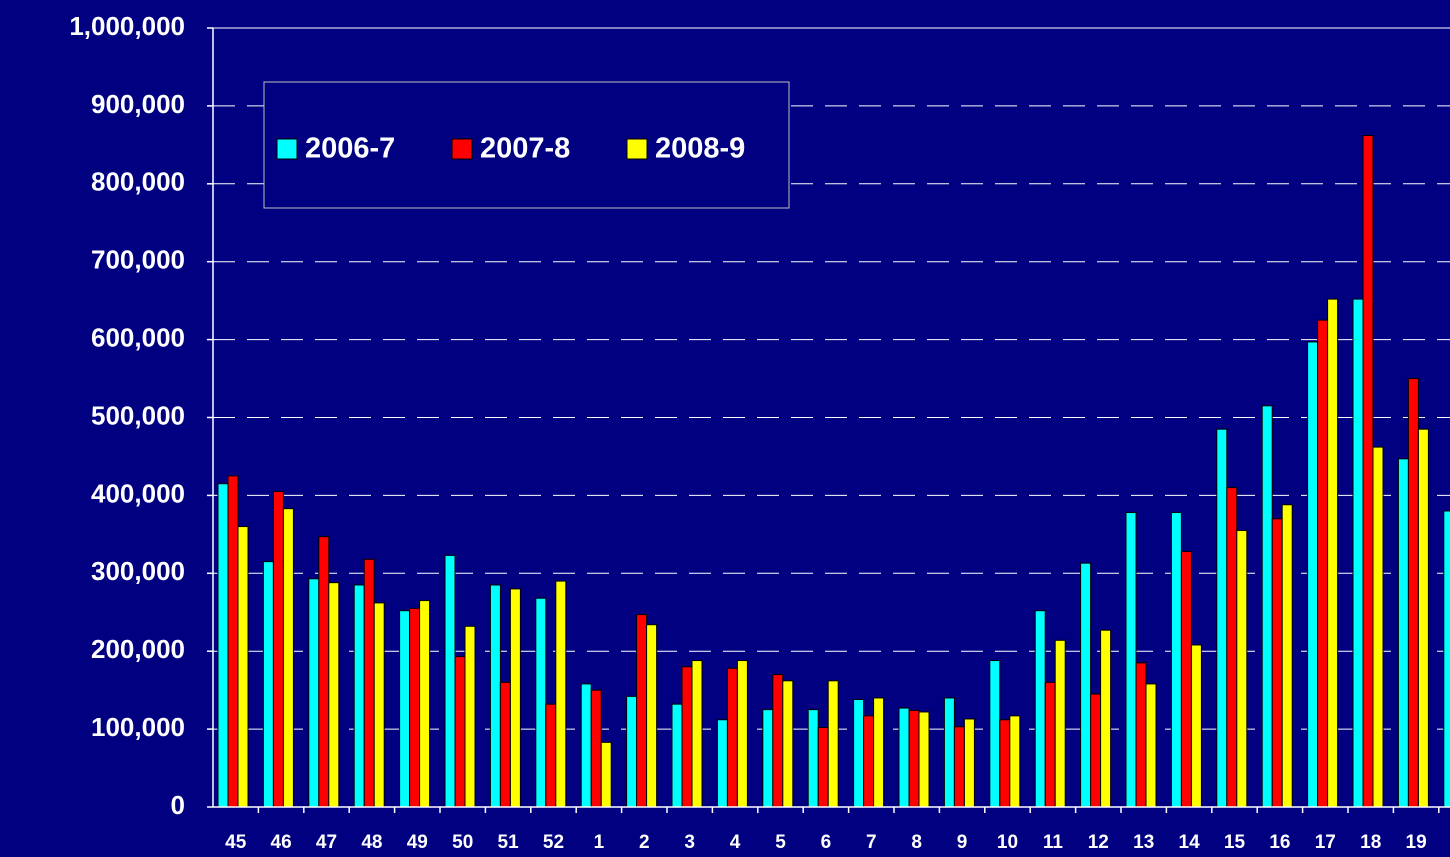 The image size is (1450, 857). Describe the element at coordinates (700, 149) in the screenshot. I see `legend-label: 2008-9` at that location.